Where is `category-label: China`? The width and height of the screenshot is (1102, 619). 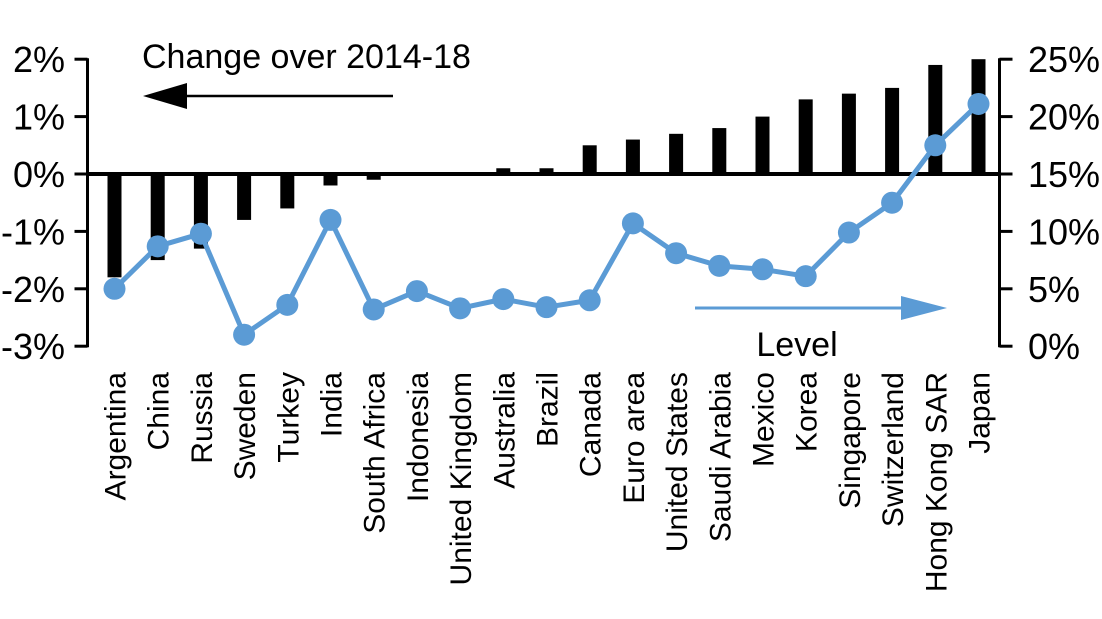
category-label: China is located at coordinates (159, 411).